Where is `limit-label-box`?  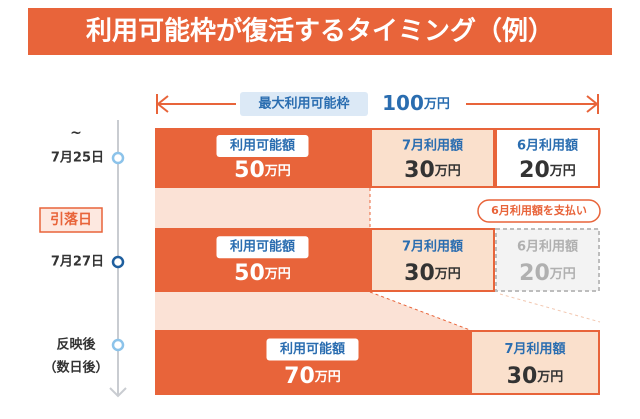 limit-label-box is located at coordinates (304, 104).